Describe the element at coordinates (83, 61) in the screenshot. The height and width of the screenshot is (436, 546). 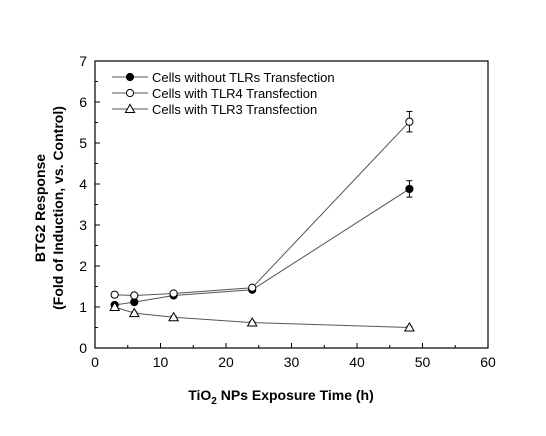
I see `y-tick-label: 7` at that location.